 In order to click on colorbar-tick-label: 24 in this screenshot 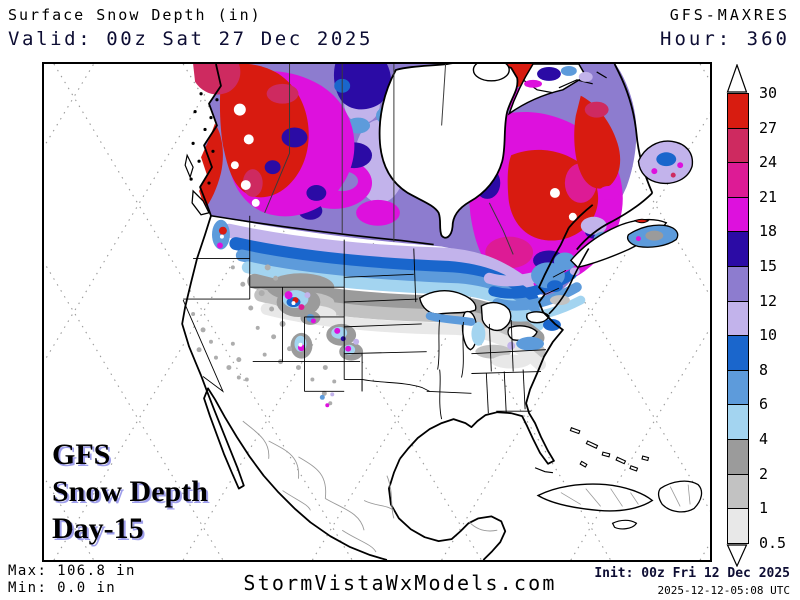, I will do `click(768, 162)`.